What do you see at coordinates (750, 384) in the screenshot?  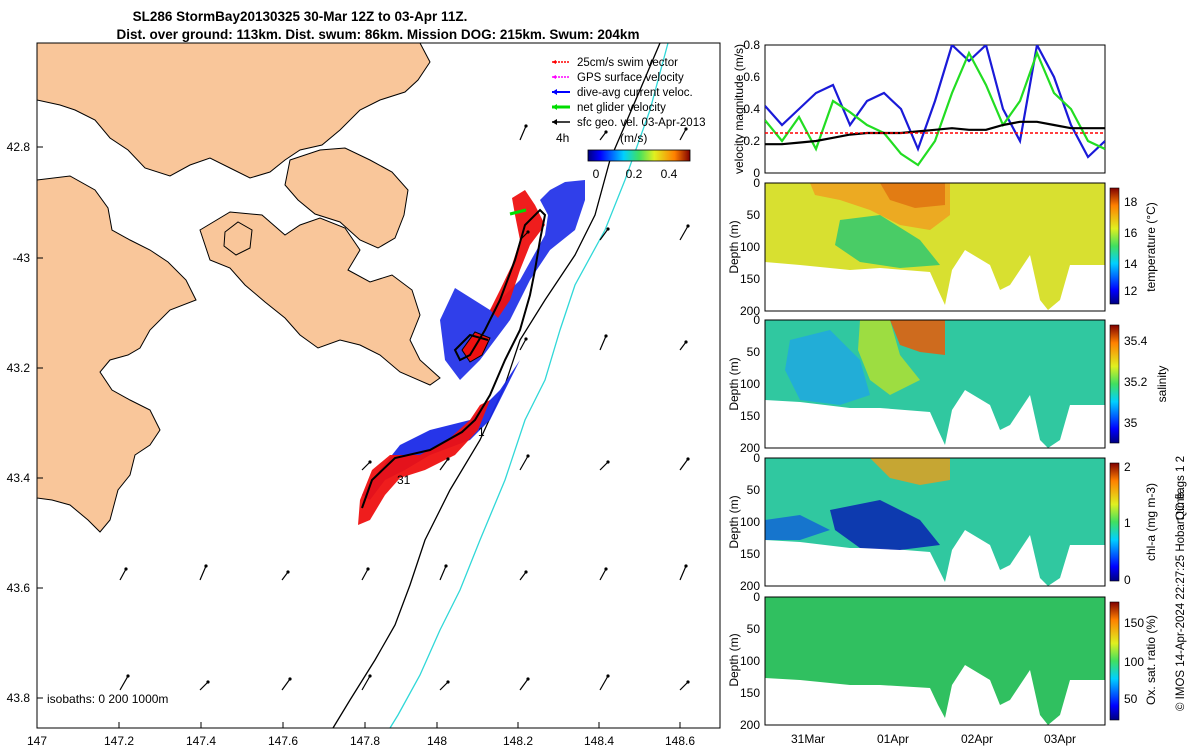 I see `sal-ytick-100: 100` at bounding box center [750, 384].